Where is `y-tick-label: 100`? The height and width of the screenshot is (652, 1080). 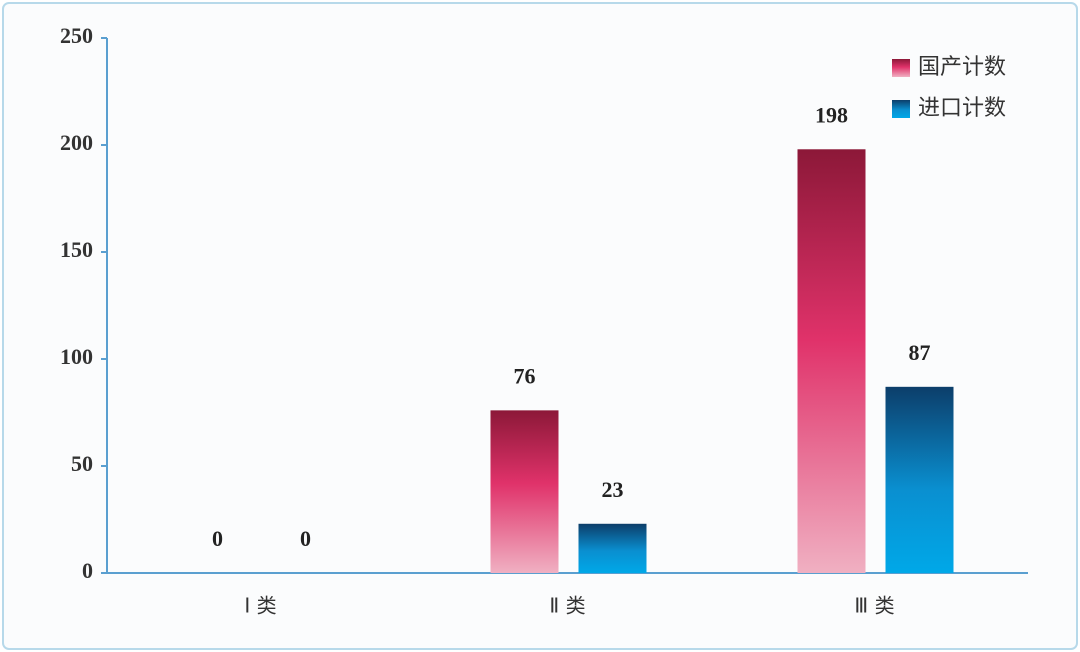 y-tick-label: 100 is located at coordinates (76, 356).